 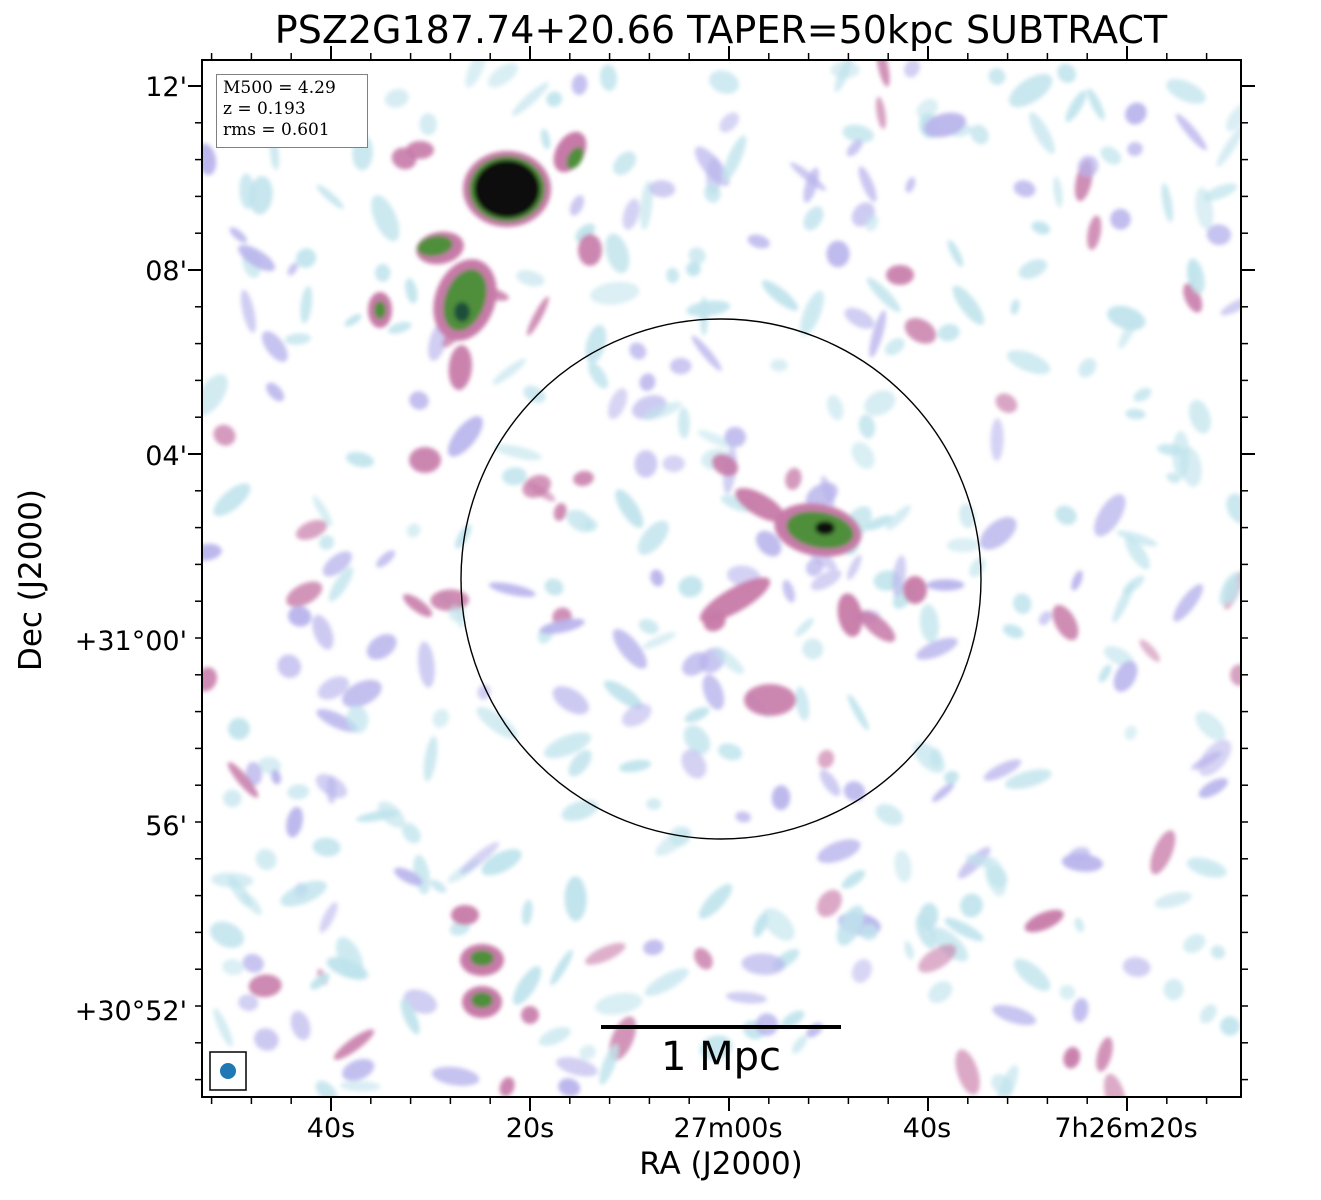 I want to click on chart-title: PSZ2G187.74+20.66 TAPER=50kpc SUBTRACT, so click(x=721, y=30).